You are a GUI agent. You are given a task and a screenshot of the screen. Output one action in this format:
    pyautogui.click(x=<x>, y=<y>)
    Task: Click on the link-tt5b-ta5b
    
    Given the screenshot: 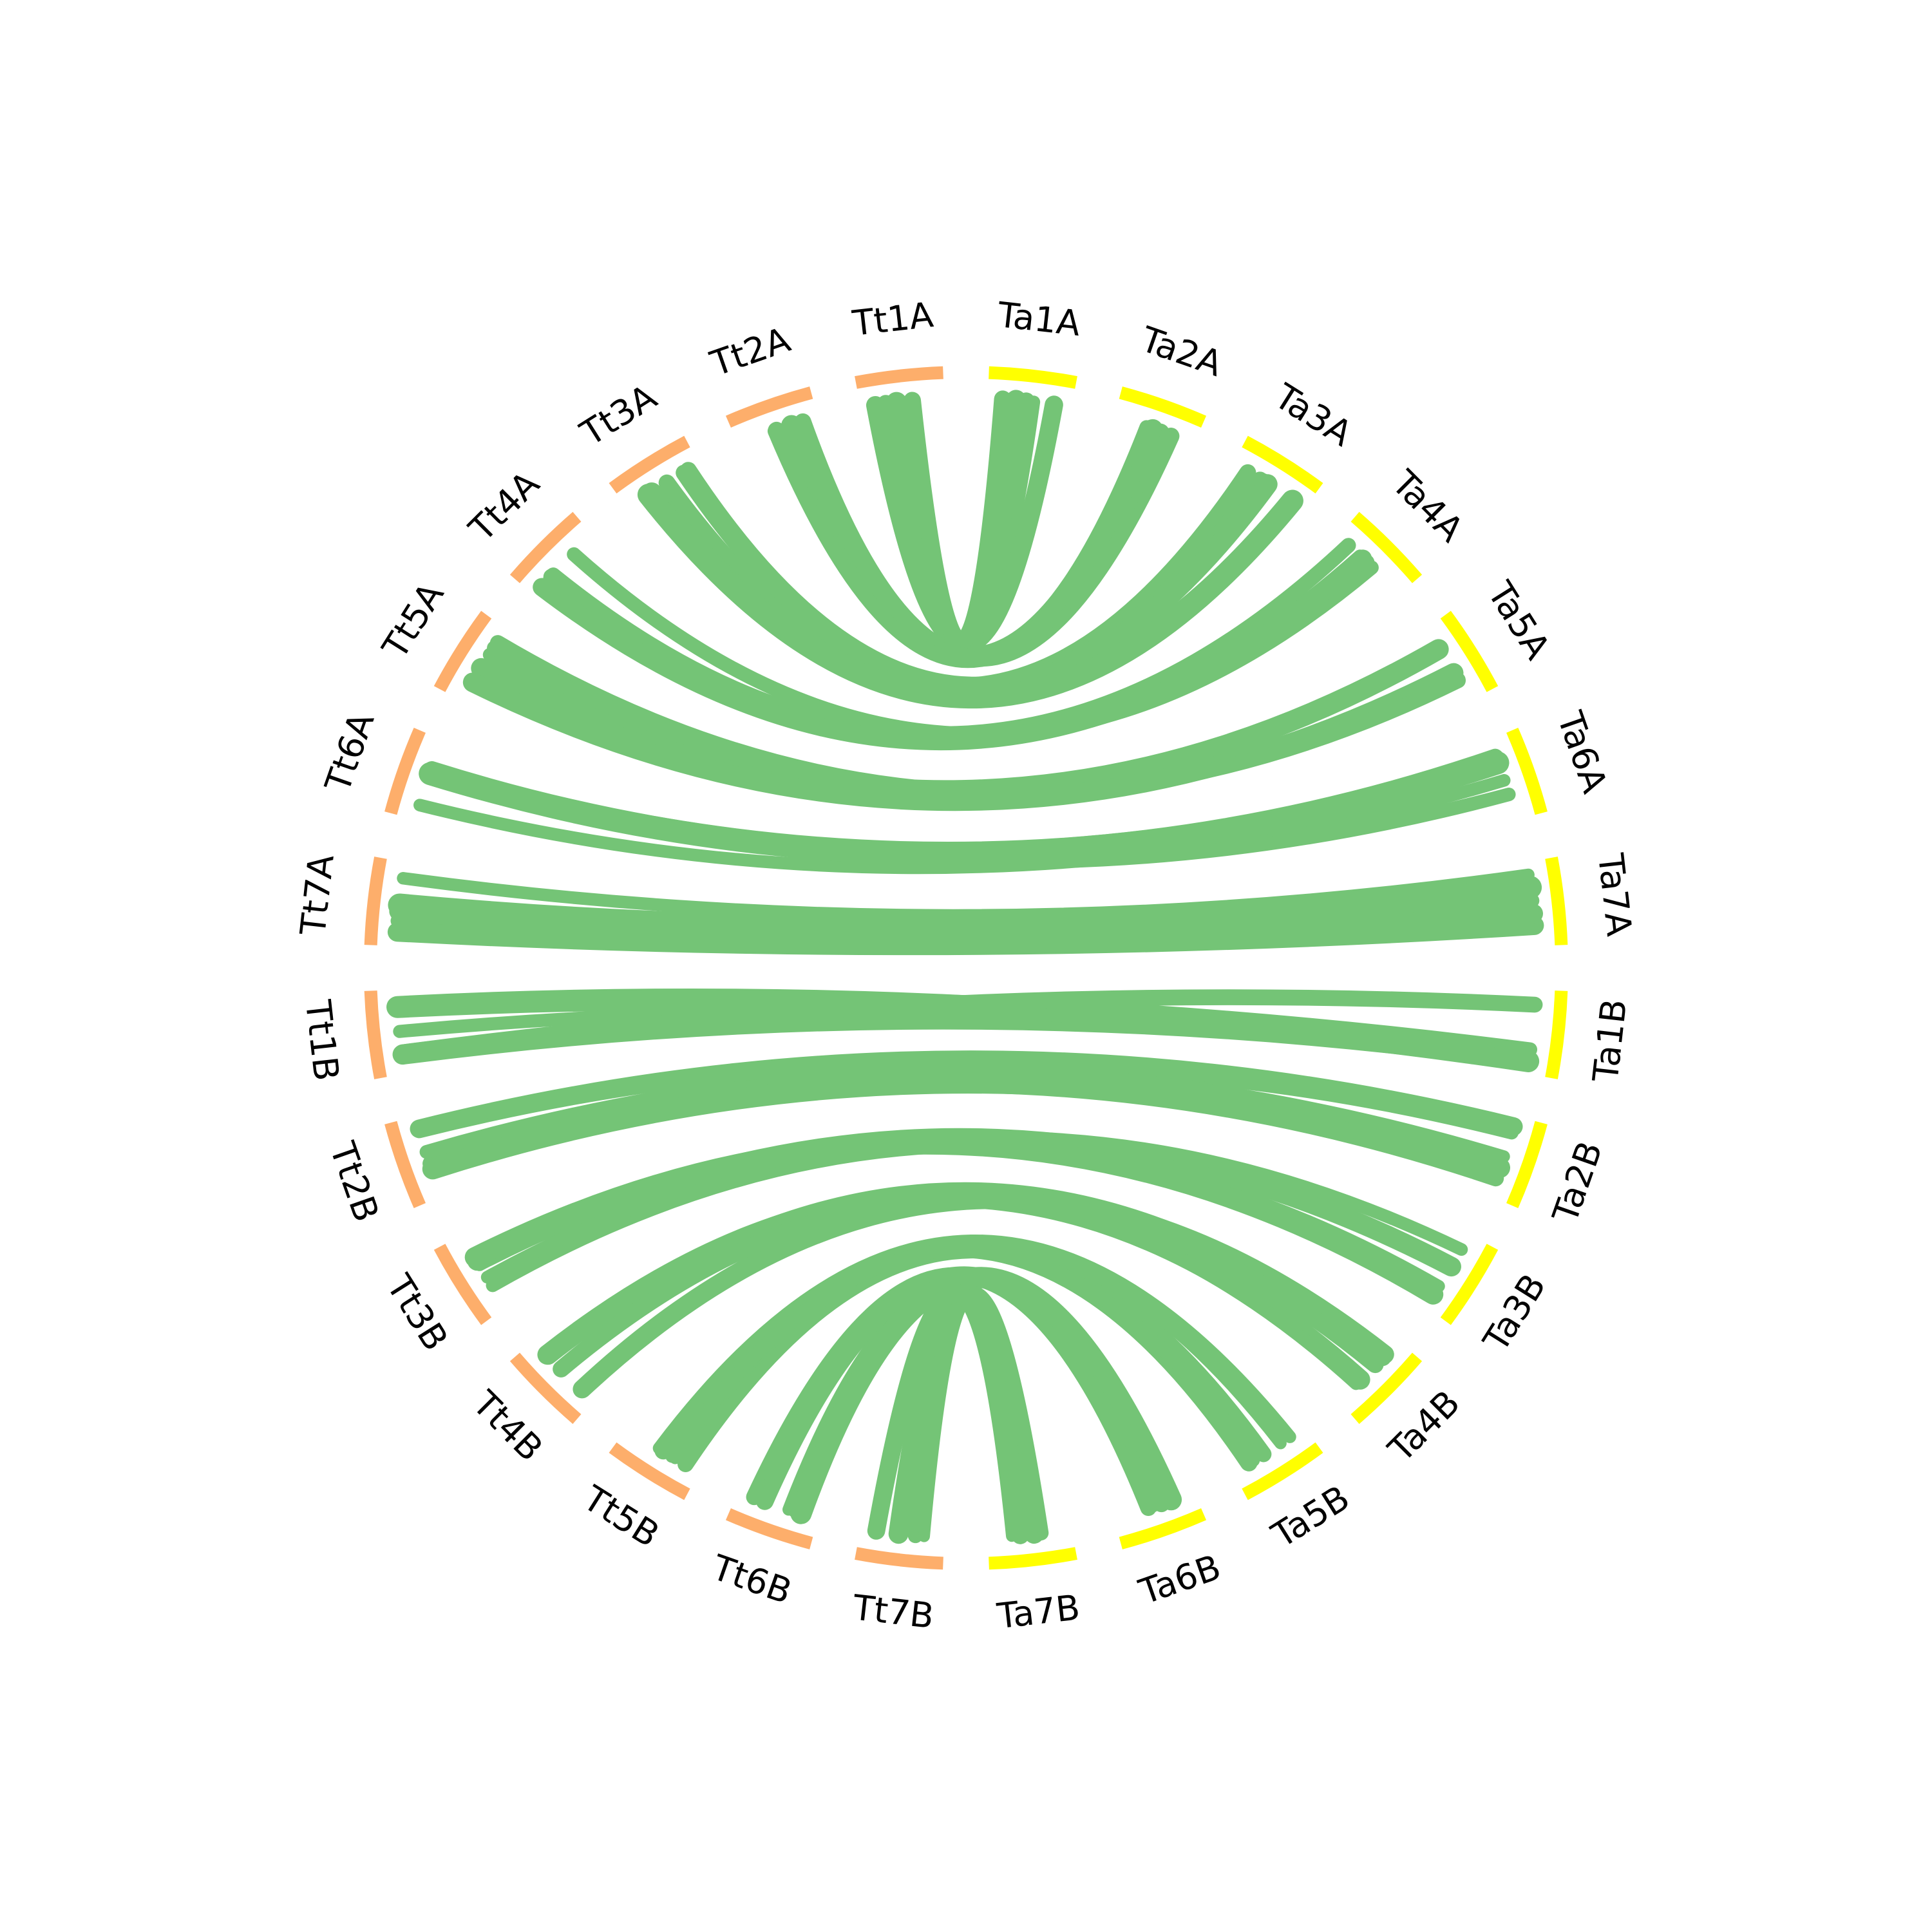 What is the action you would take?
    pyautogui.click(x=963, y=1355)
    